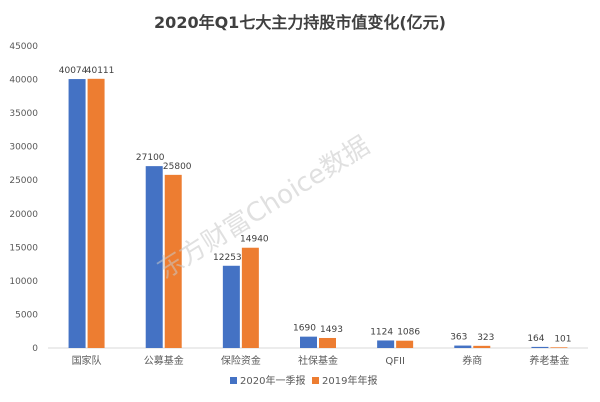 Image resolution: width=600 pixels, height=402 pixels. What do you see at coordinates (177, 167) in the screenshot?
I see `data-label: 25800` at bounding box center [177, 167].